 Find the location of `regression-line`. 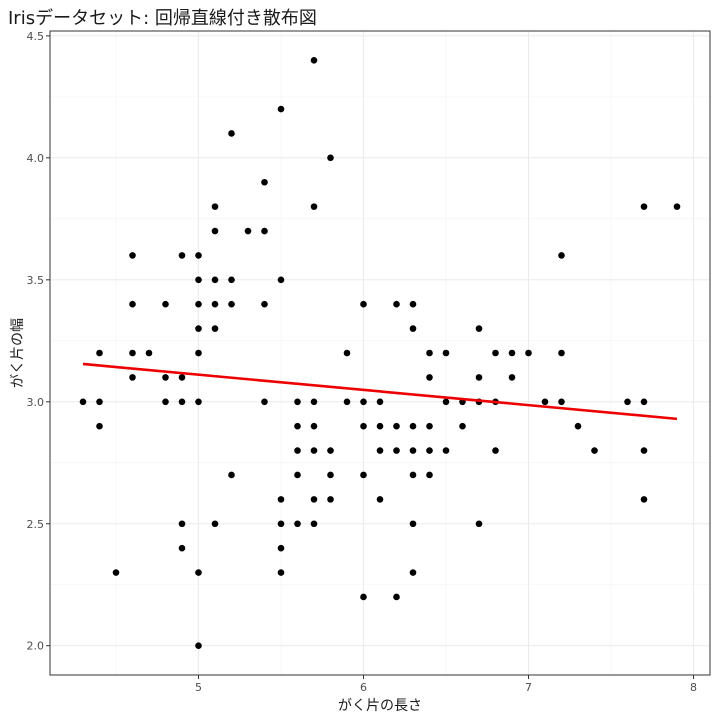

regression-line is located at coordinates (380, 391).